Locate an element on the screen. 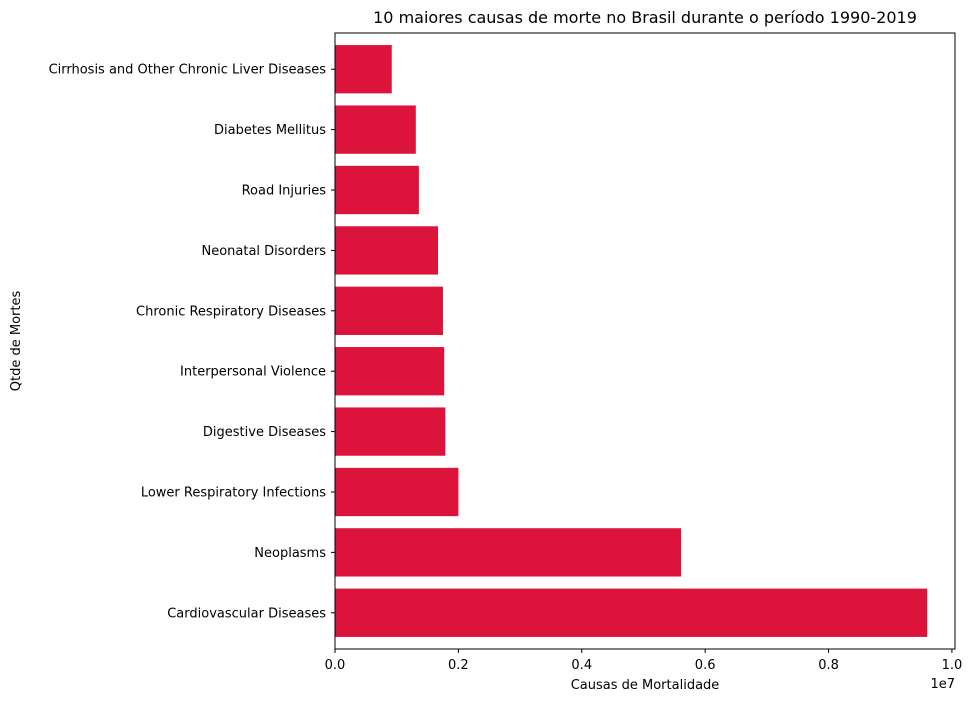 The height and width of the screenshot is (706, 972). y-tick-label: Road Injuries is located at coordinates (284, 191).